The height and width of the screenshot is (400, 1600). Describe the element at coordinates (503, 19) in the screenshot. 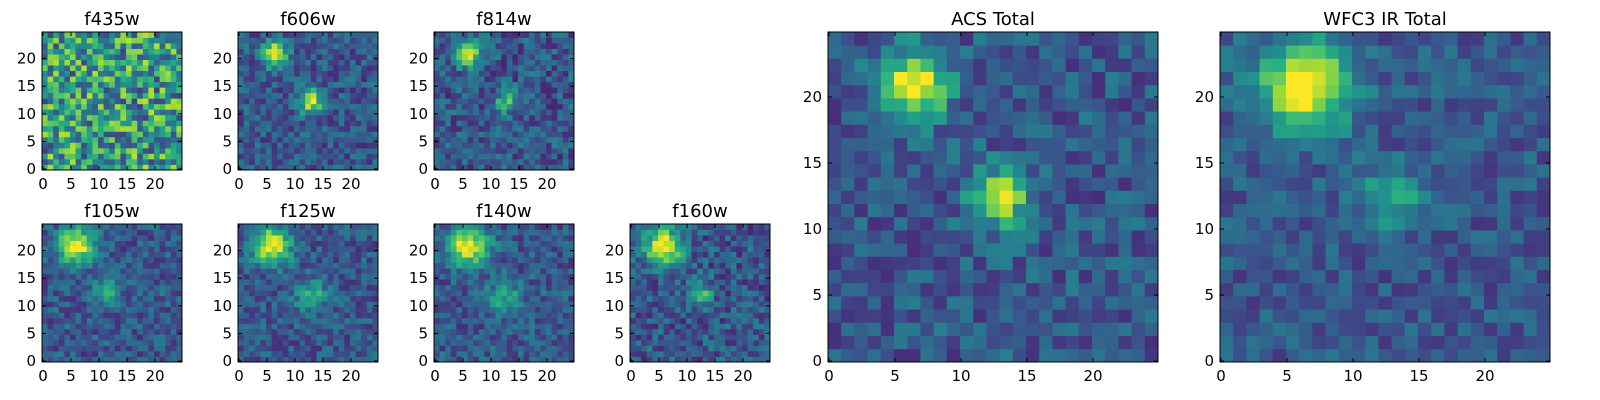

I see `panel-title: f814w` at that location.